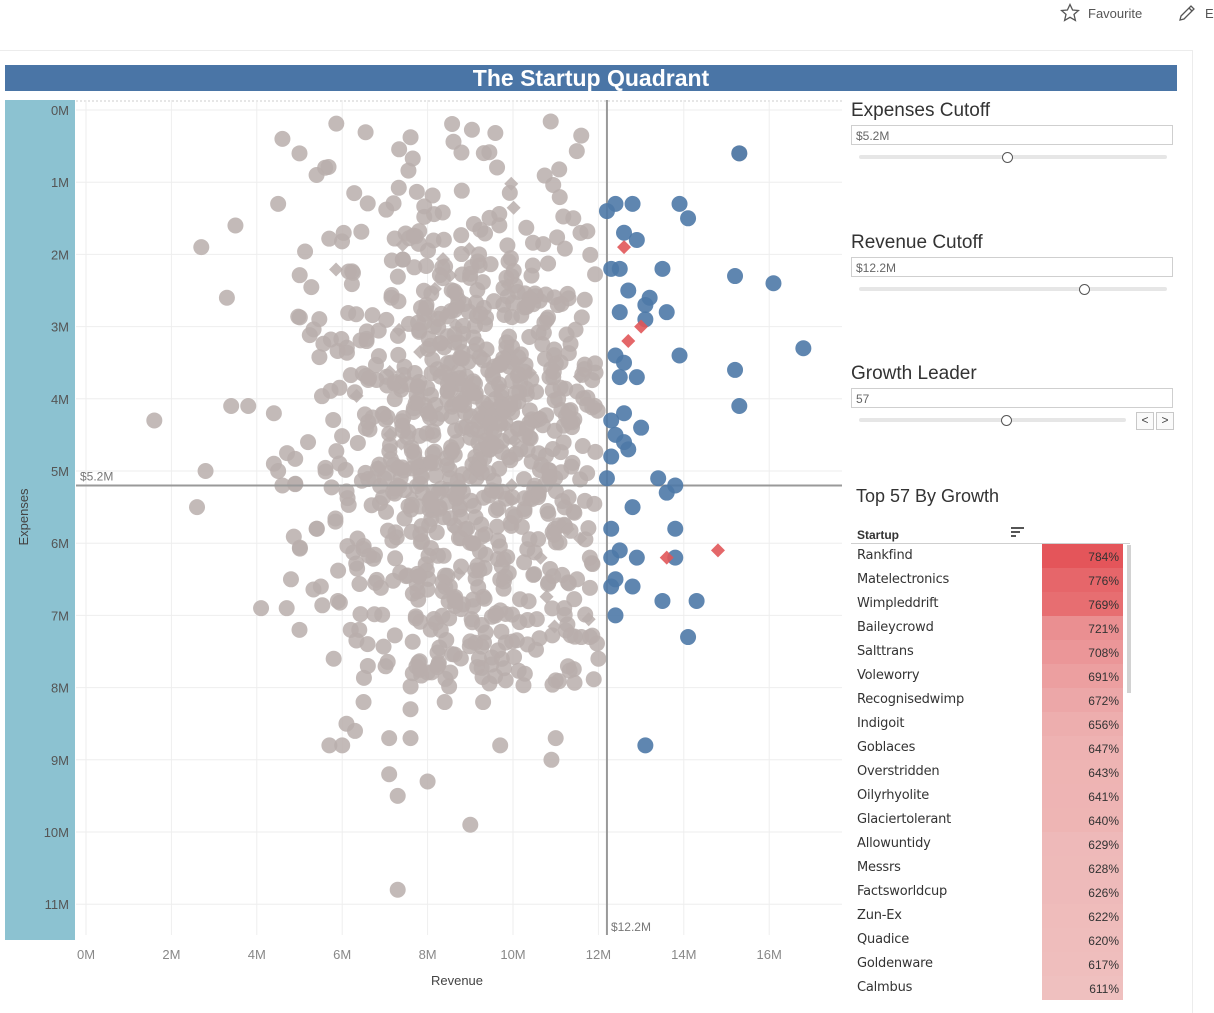  Describe the element at coordinates (991, 964) in the screenshot. I see `table-row: Goldenware 617%` at that location.